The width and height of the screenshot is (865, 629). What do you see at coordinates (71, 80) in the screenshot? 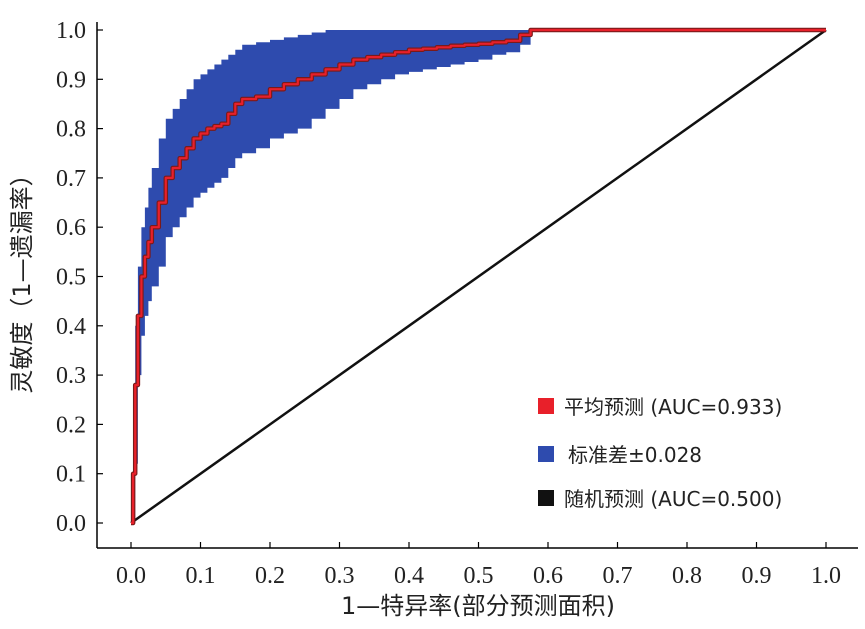
I see `y-tick-label: 0.9` at bounding box center [71, 80].